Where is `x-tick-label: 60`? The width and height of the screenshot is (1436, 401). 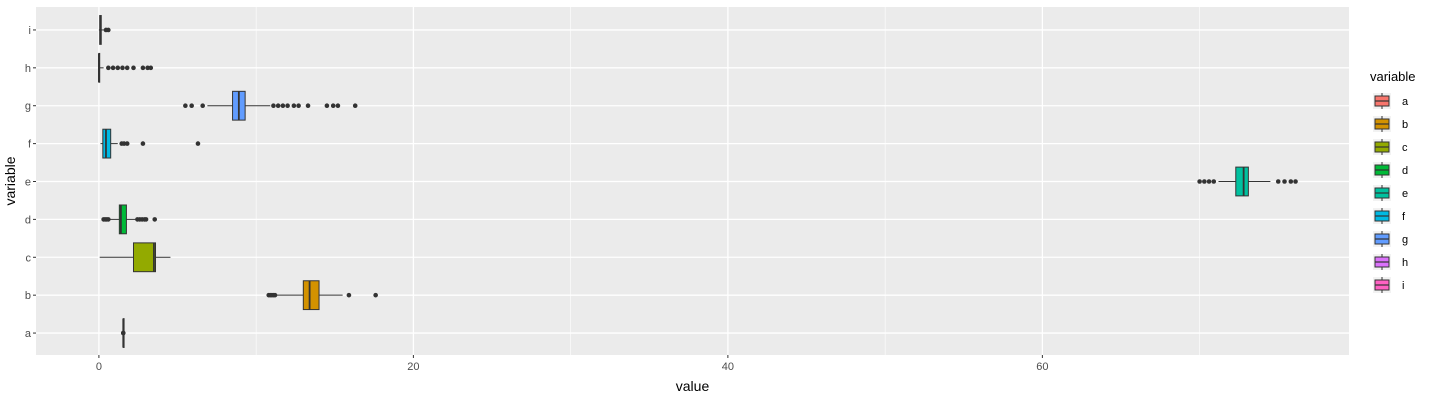 x-tick-label: 60 is located at coordinates (1042, 367).